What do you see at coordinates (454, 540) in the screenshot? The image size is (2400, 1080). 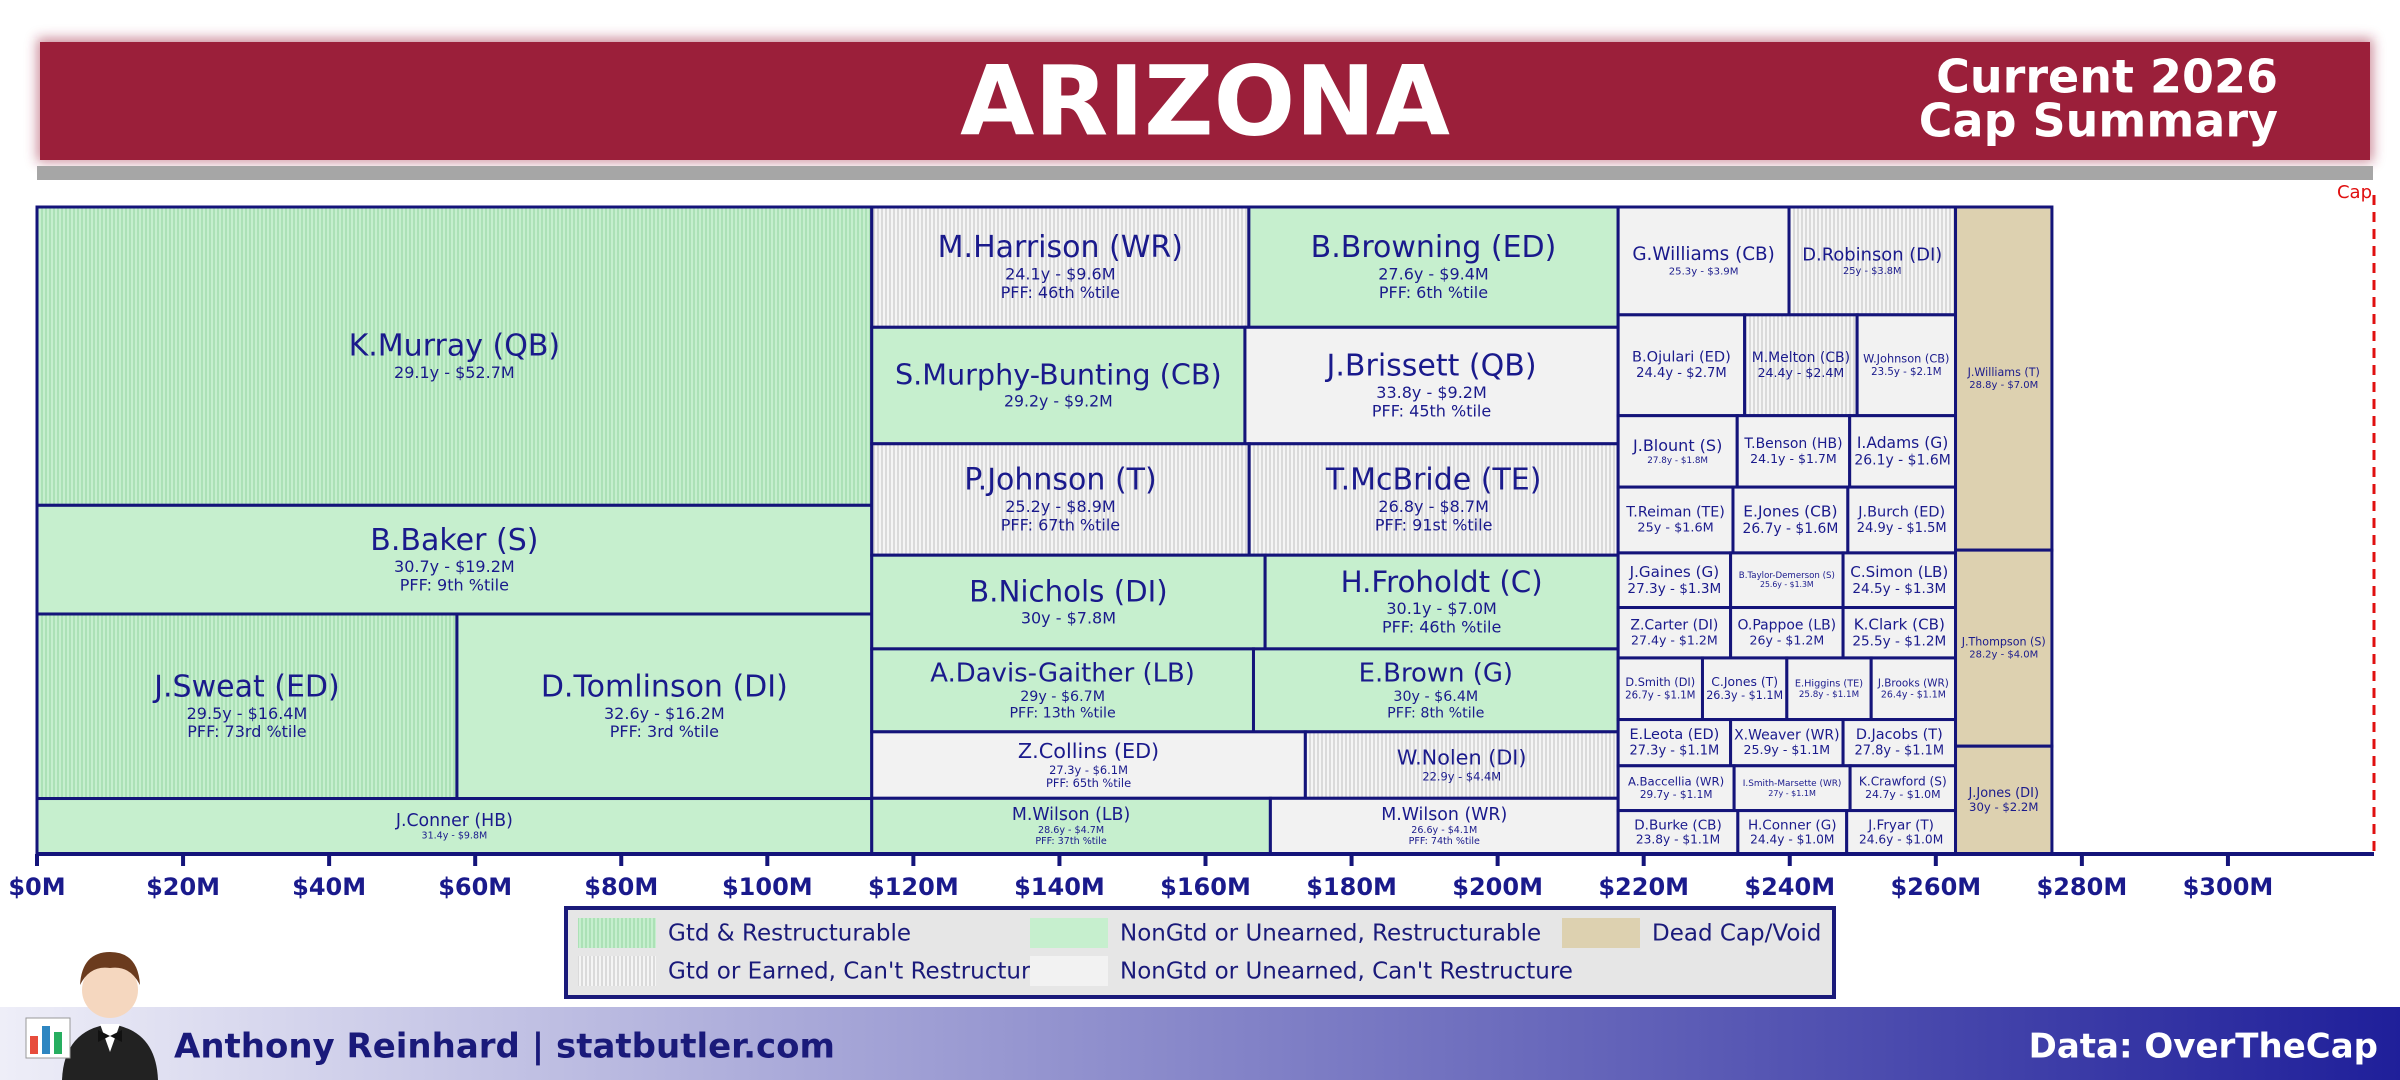 I see `player-name: B.Baker (S)` at bounding box center [454, 540].